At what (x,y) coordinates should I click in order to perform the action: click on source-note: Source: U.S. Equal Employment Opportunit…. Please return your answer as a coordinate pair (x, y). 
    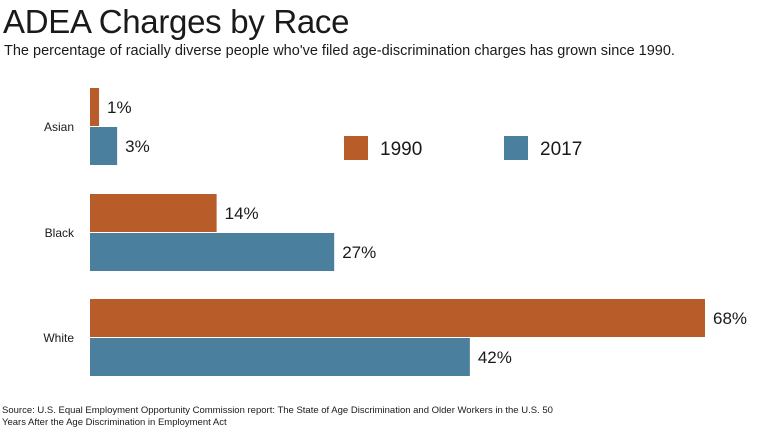
    Looking at the image, I should click on (277, 416).